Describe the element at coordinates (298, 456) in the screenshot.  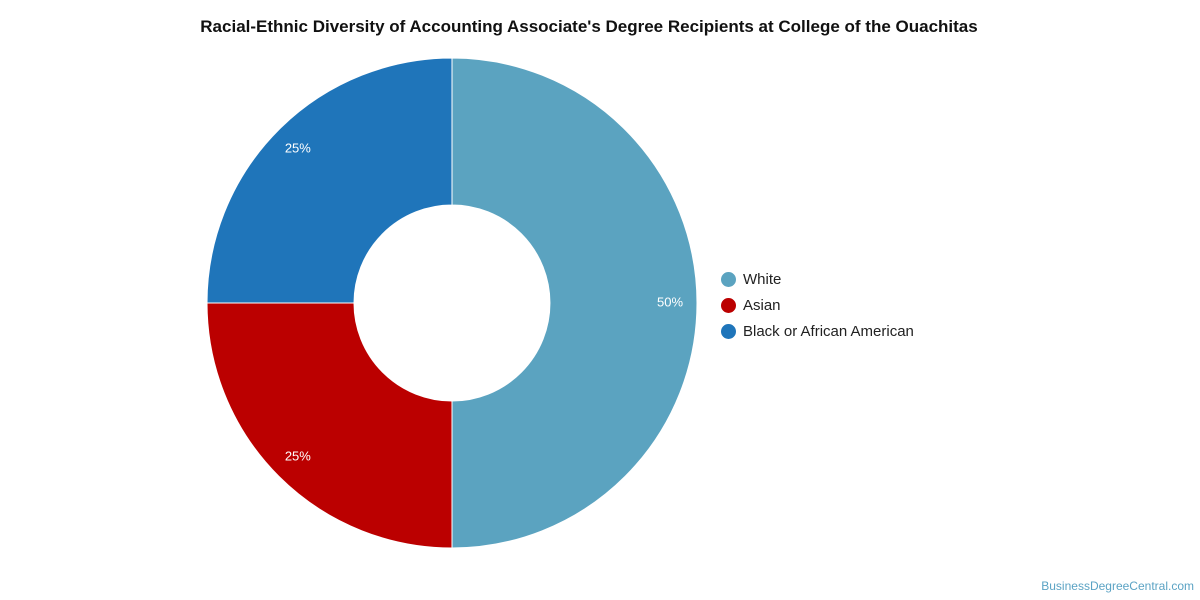
I see `slice-label-asian: 25%` at that location.